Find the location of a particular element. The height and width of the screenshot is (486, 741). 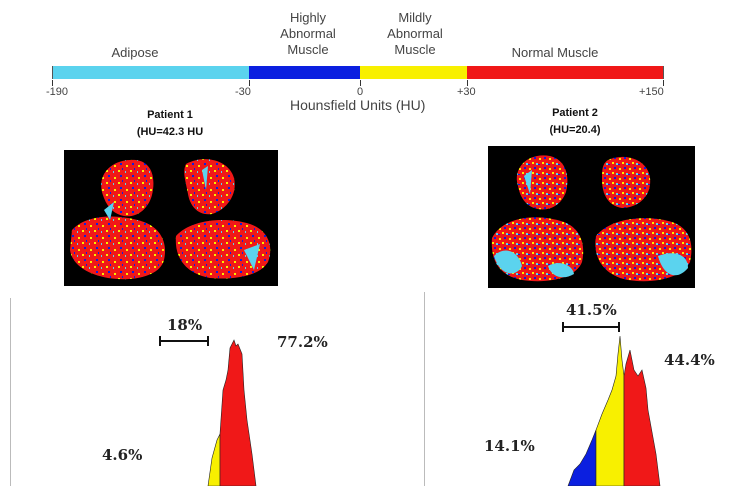

patient-1-ct-scan is located at coordinates (171, 218).